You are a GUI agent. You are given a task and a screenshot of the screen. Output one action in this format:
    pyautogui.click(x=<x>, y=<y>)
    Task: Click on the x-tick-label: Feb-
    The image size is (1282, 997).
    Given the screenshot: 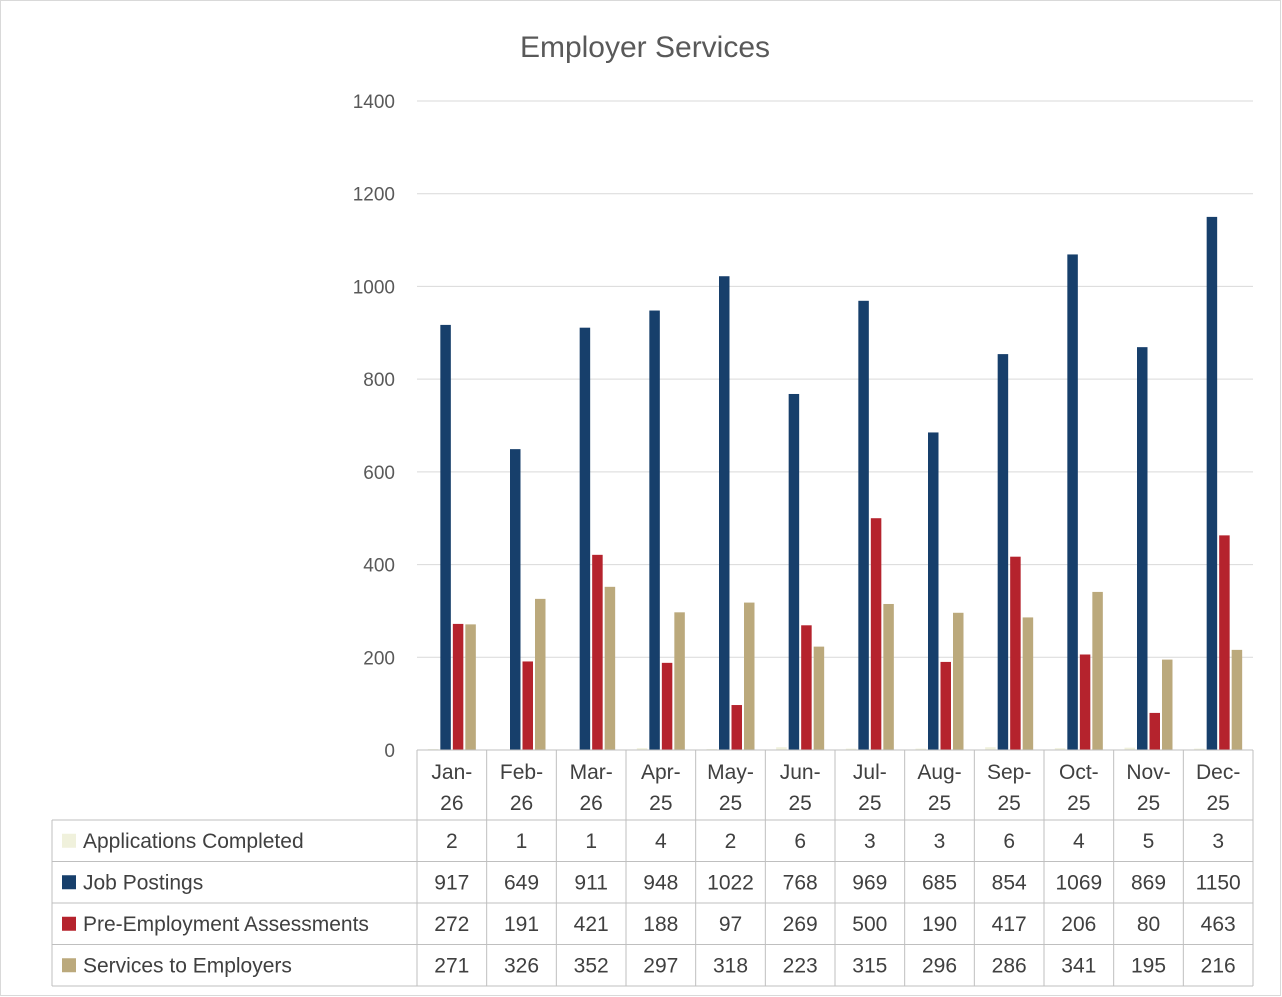 What is the action you would take?
    pyautogui.click(x=521, y=772)
    